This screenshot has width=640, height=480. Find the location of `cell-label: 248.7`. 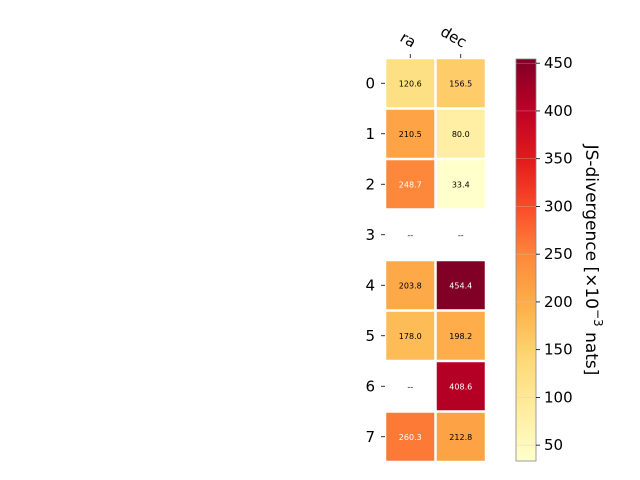

cell-label: 248.7 is located at coordinates (410, 184).